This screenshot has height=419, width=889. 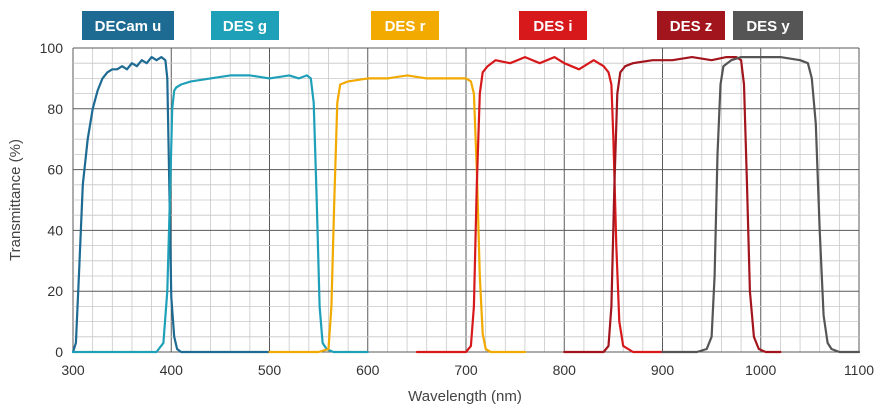 What do you see at coordinates (760, 370) in the screenshot?
I see `x-tick-label: 1000` at bounding box center [760, 370].